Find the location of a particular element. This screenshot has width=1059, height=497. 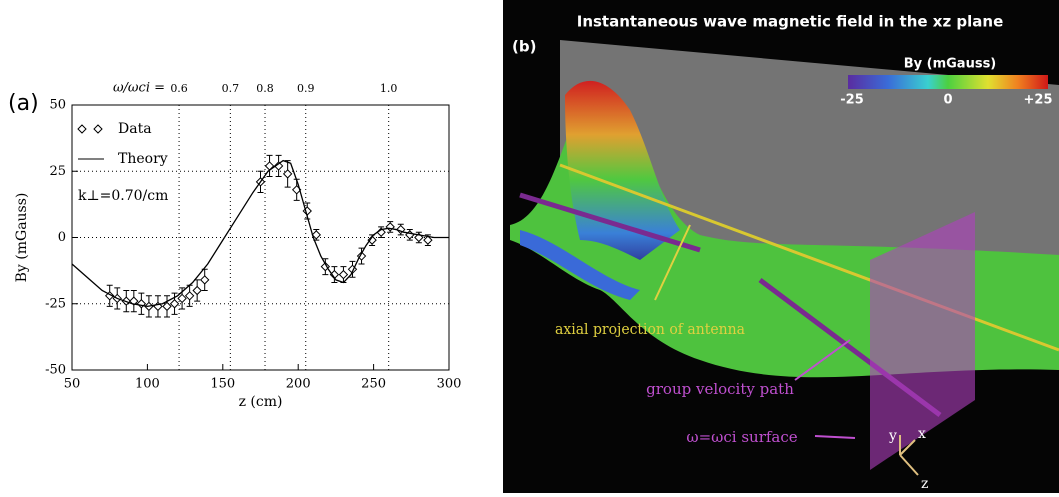

y-axis-label: By (mGauss) is located at coordinates (22, 238).